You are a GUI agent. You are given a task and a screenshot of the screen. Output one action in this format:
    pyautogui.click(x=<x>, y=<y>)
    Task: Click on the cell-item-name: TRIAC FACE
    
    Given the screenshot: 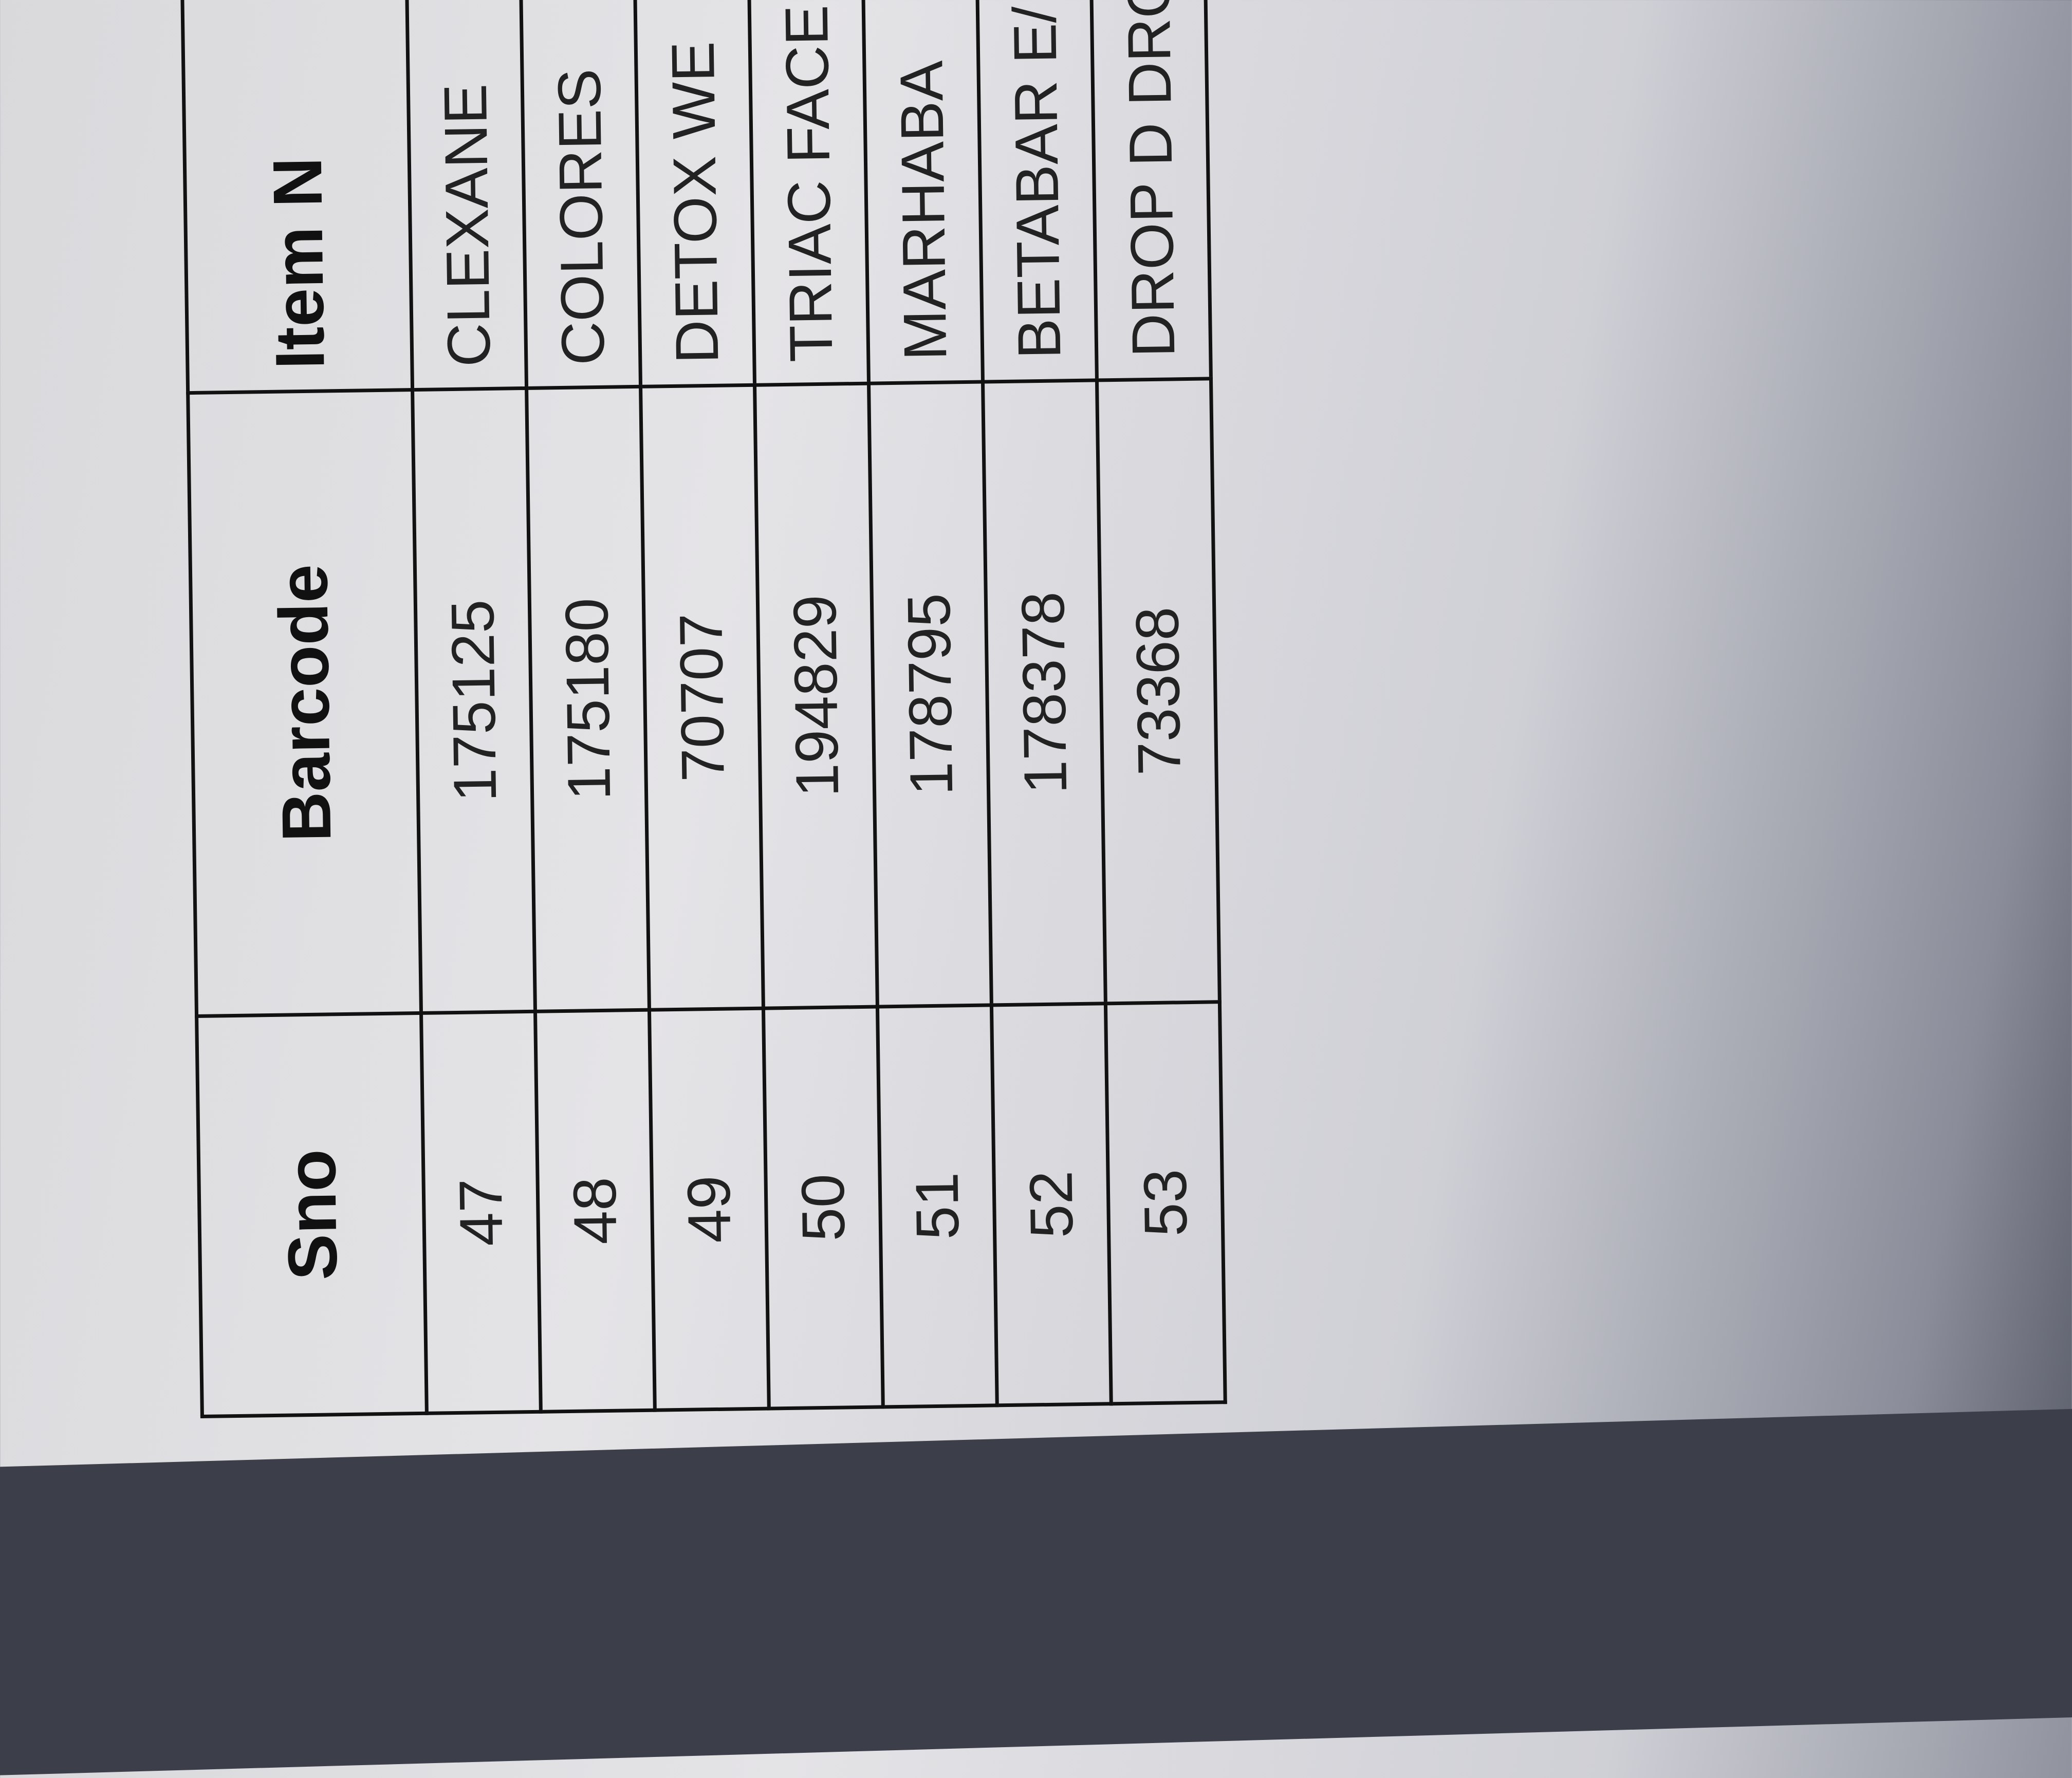 What is the action you would take?
    pyautogui.click(x=806, y=192)
    